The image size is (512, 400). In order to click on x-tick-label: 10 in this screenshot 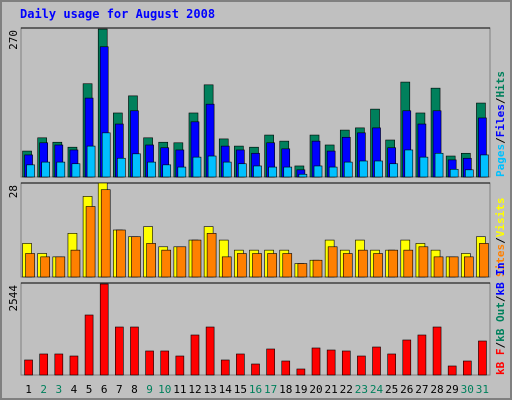, I will do `click(164, 389)`.